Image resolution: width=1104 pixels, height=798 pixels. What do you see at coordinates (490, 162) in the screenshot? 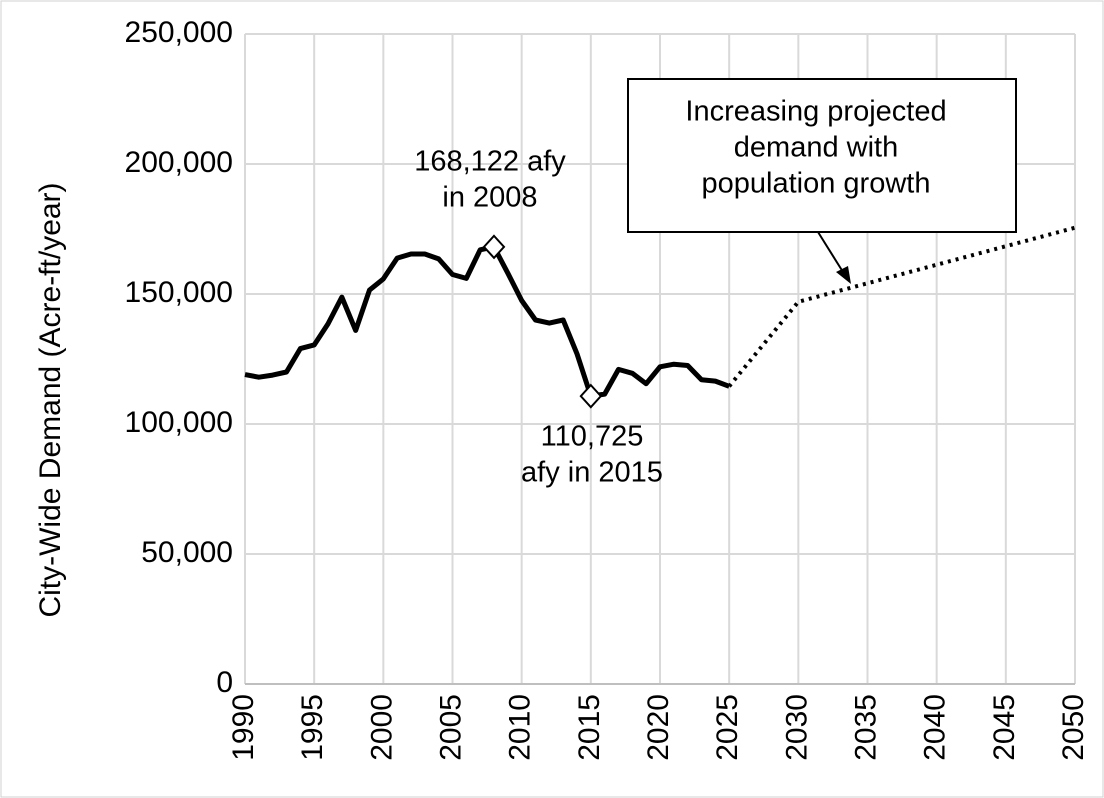
I see `annotation-text: 168,122 afy` at bounding box center [490, 162].